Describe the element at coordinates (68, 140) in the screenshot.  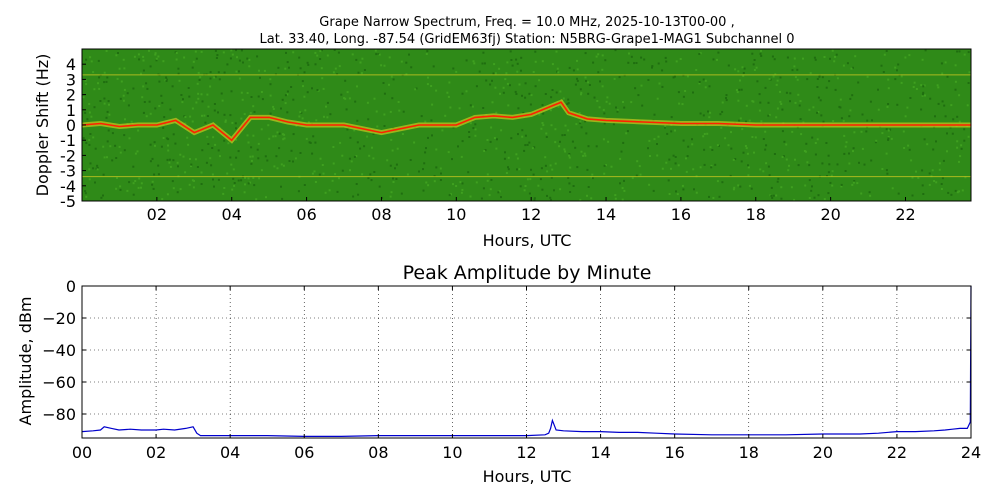
I see `spectrogram-y-tick-label: -1` at that location.